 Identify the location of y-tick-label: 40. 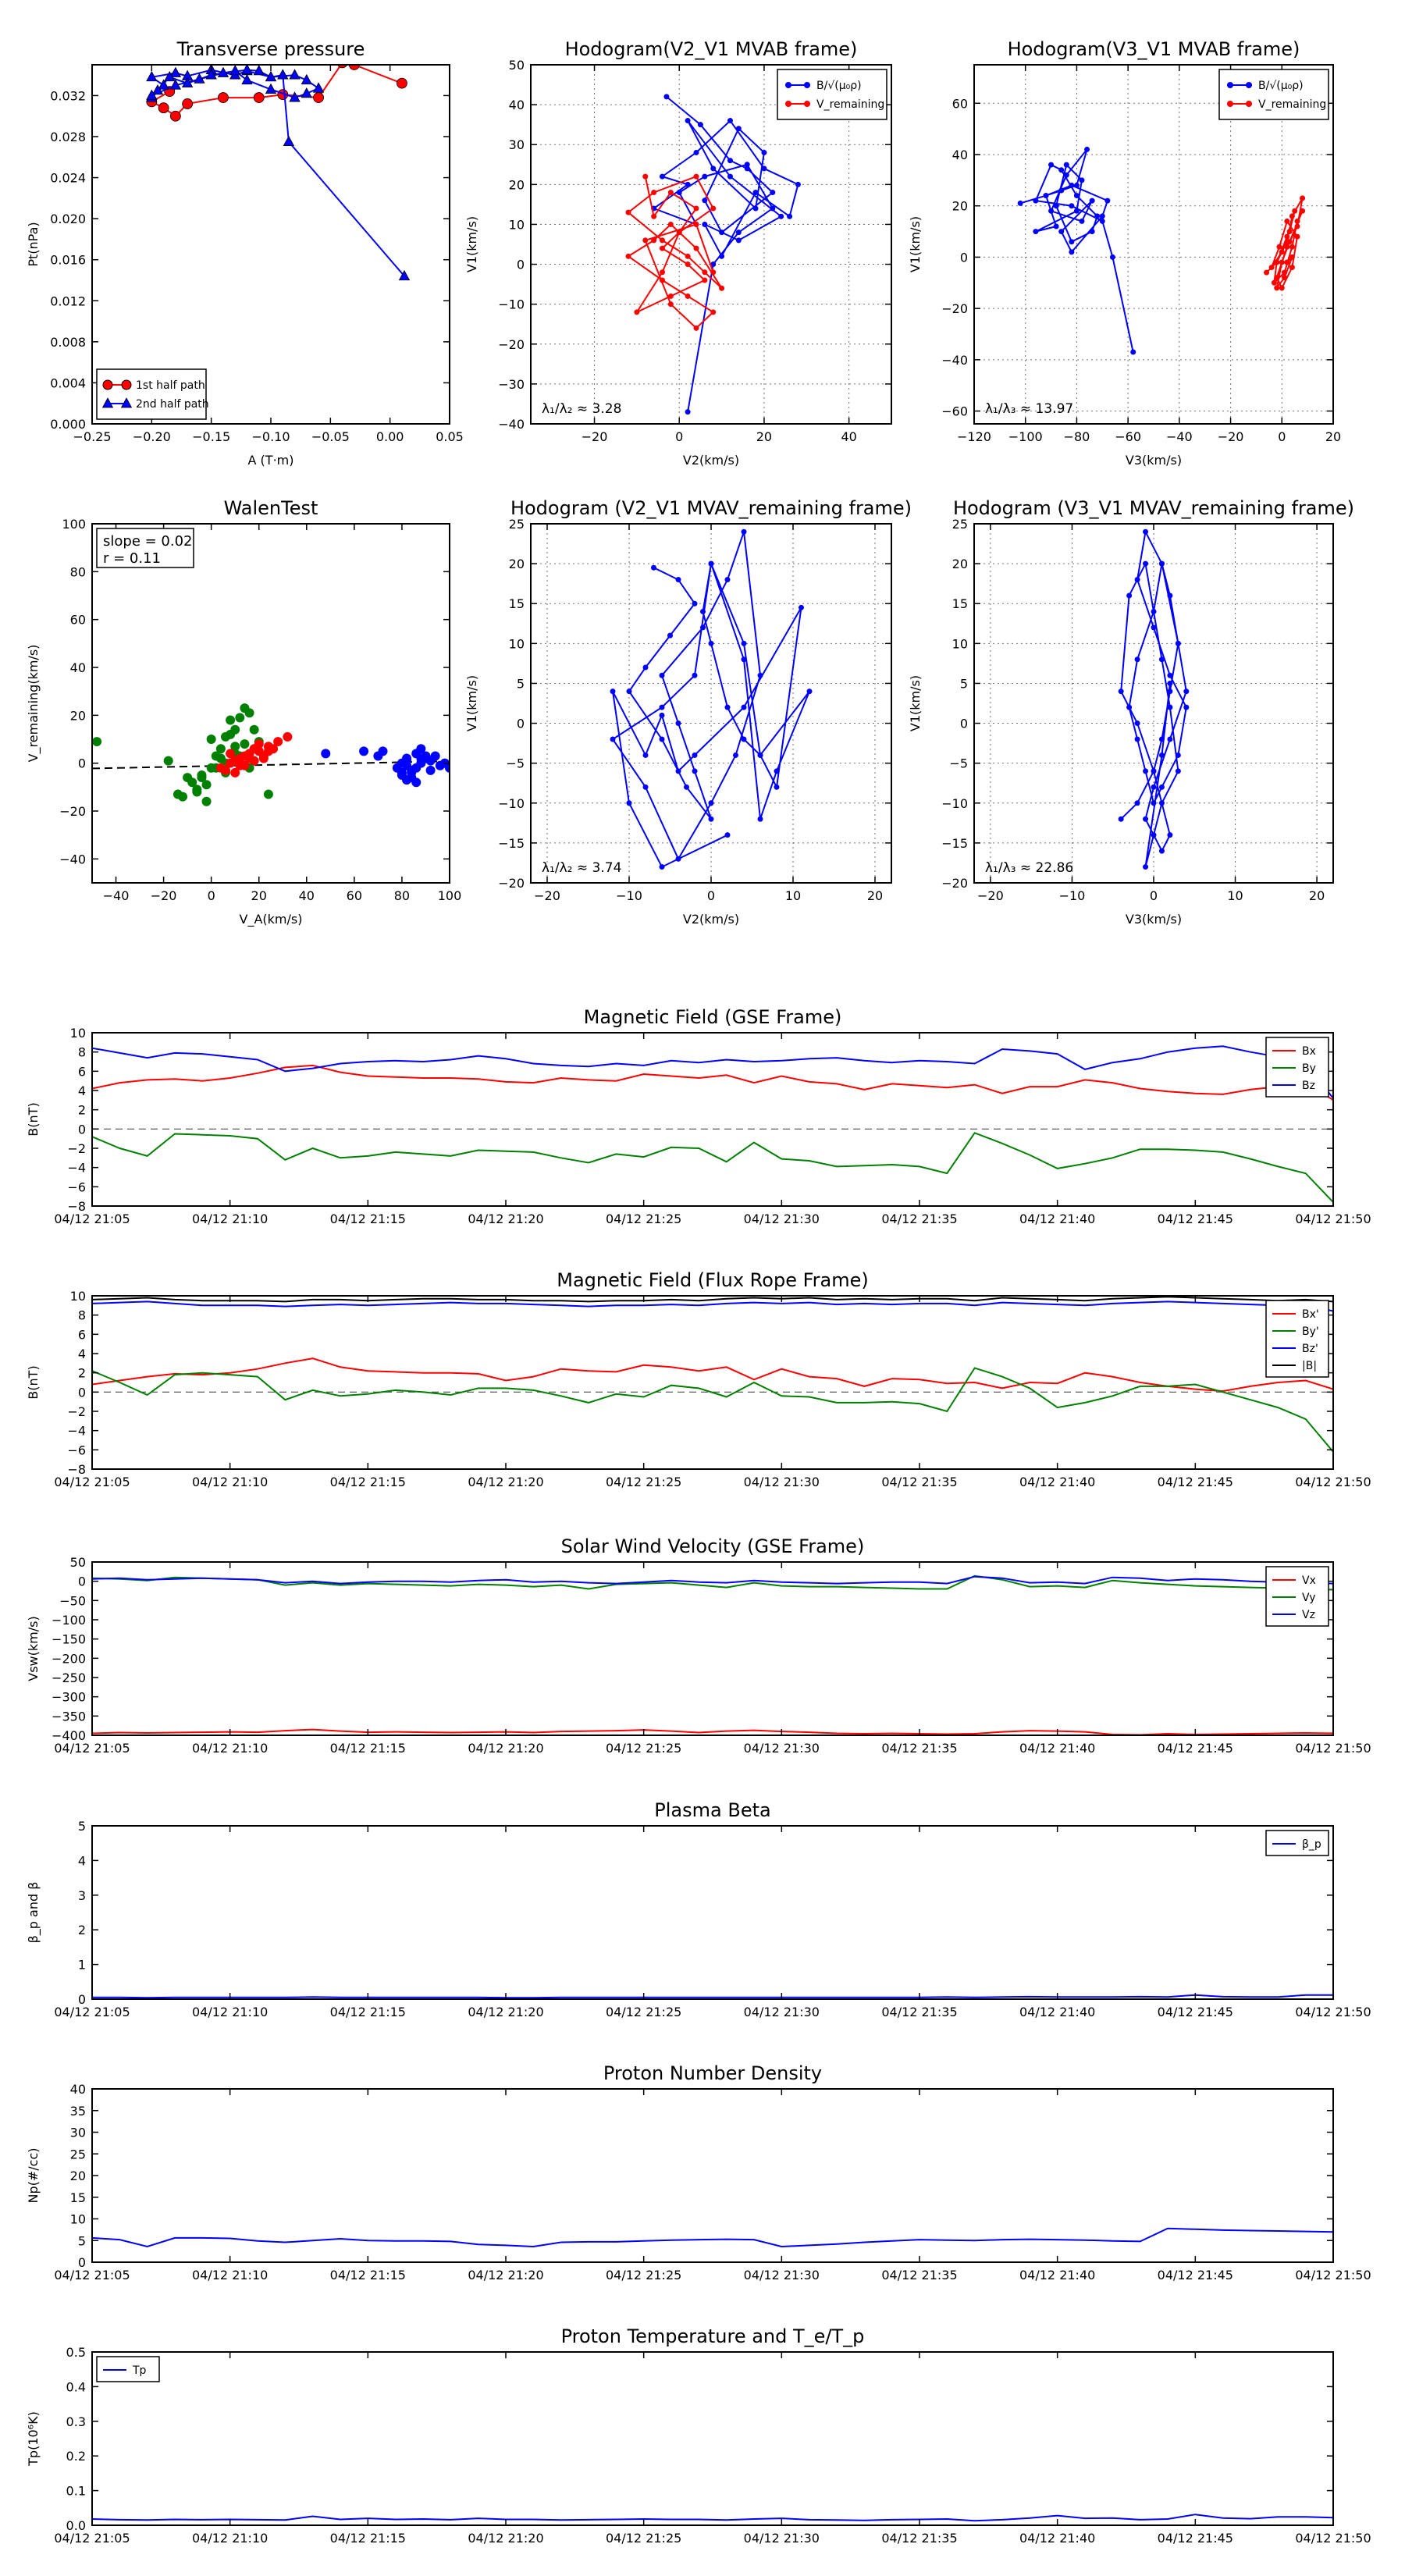
(78, 2089).